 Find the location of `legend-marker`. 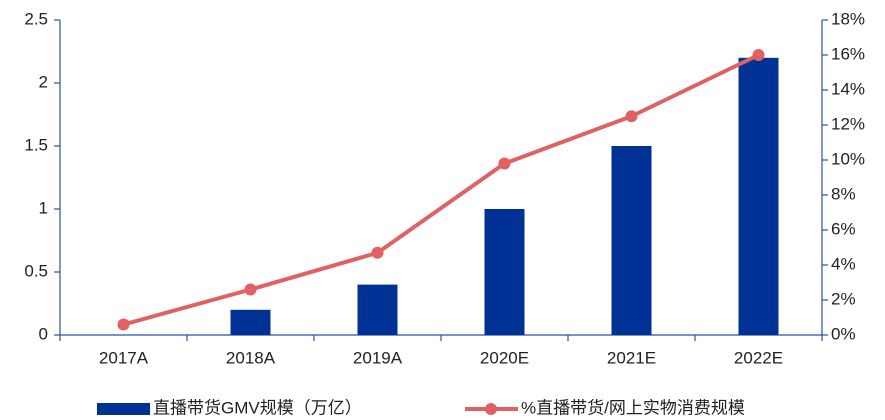

legend-marker is located at coordinates (491, 409).